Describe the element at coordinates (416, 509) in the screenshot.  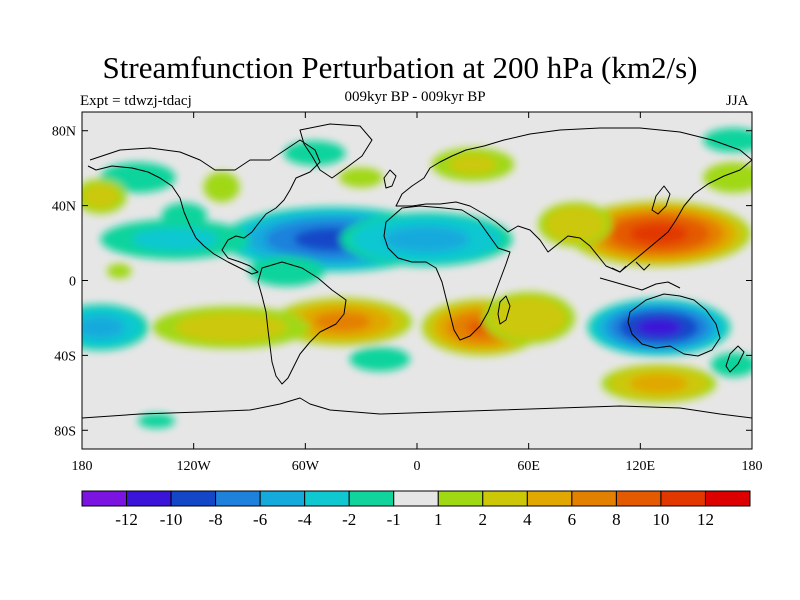
I see `colorbar: -12 -10 -8 -6 -4 -2 -1 1 2 4 6 8 10 12` at that location.